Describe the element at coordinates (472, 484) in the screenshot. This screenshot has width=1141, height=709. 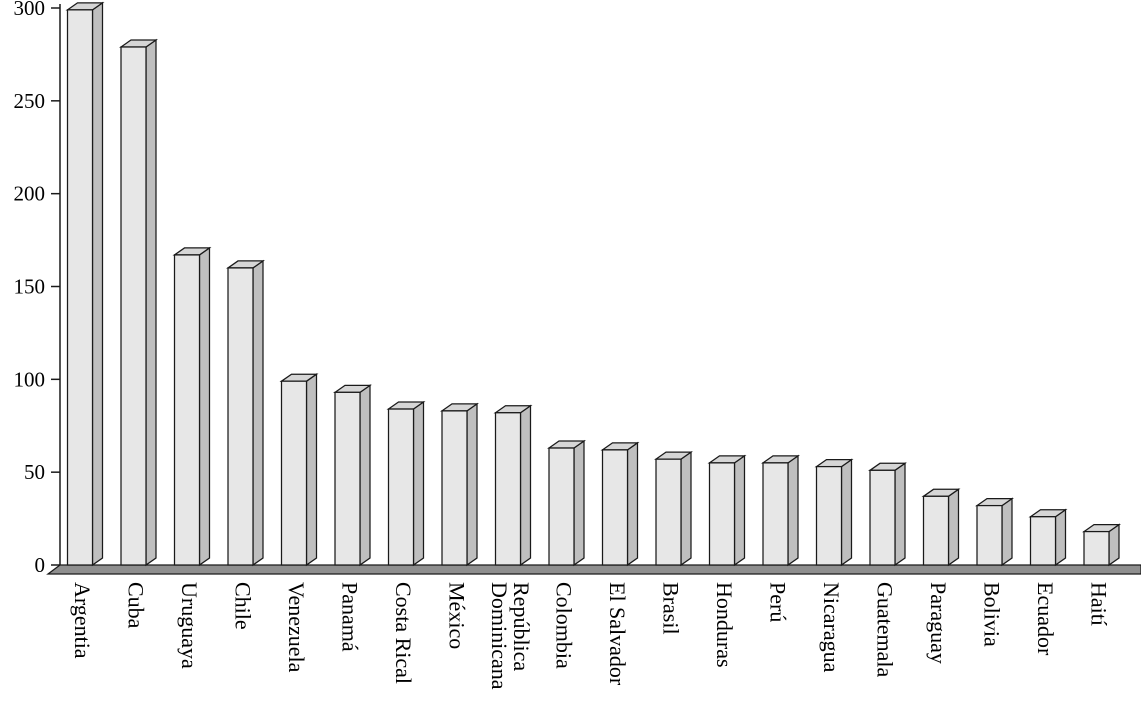
I see `bar-side-m-xico` at that location.